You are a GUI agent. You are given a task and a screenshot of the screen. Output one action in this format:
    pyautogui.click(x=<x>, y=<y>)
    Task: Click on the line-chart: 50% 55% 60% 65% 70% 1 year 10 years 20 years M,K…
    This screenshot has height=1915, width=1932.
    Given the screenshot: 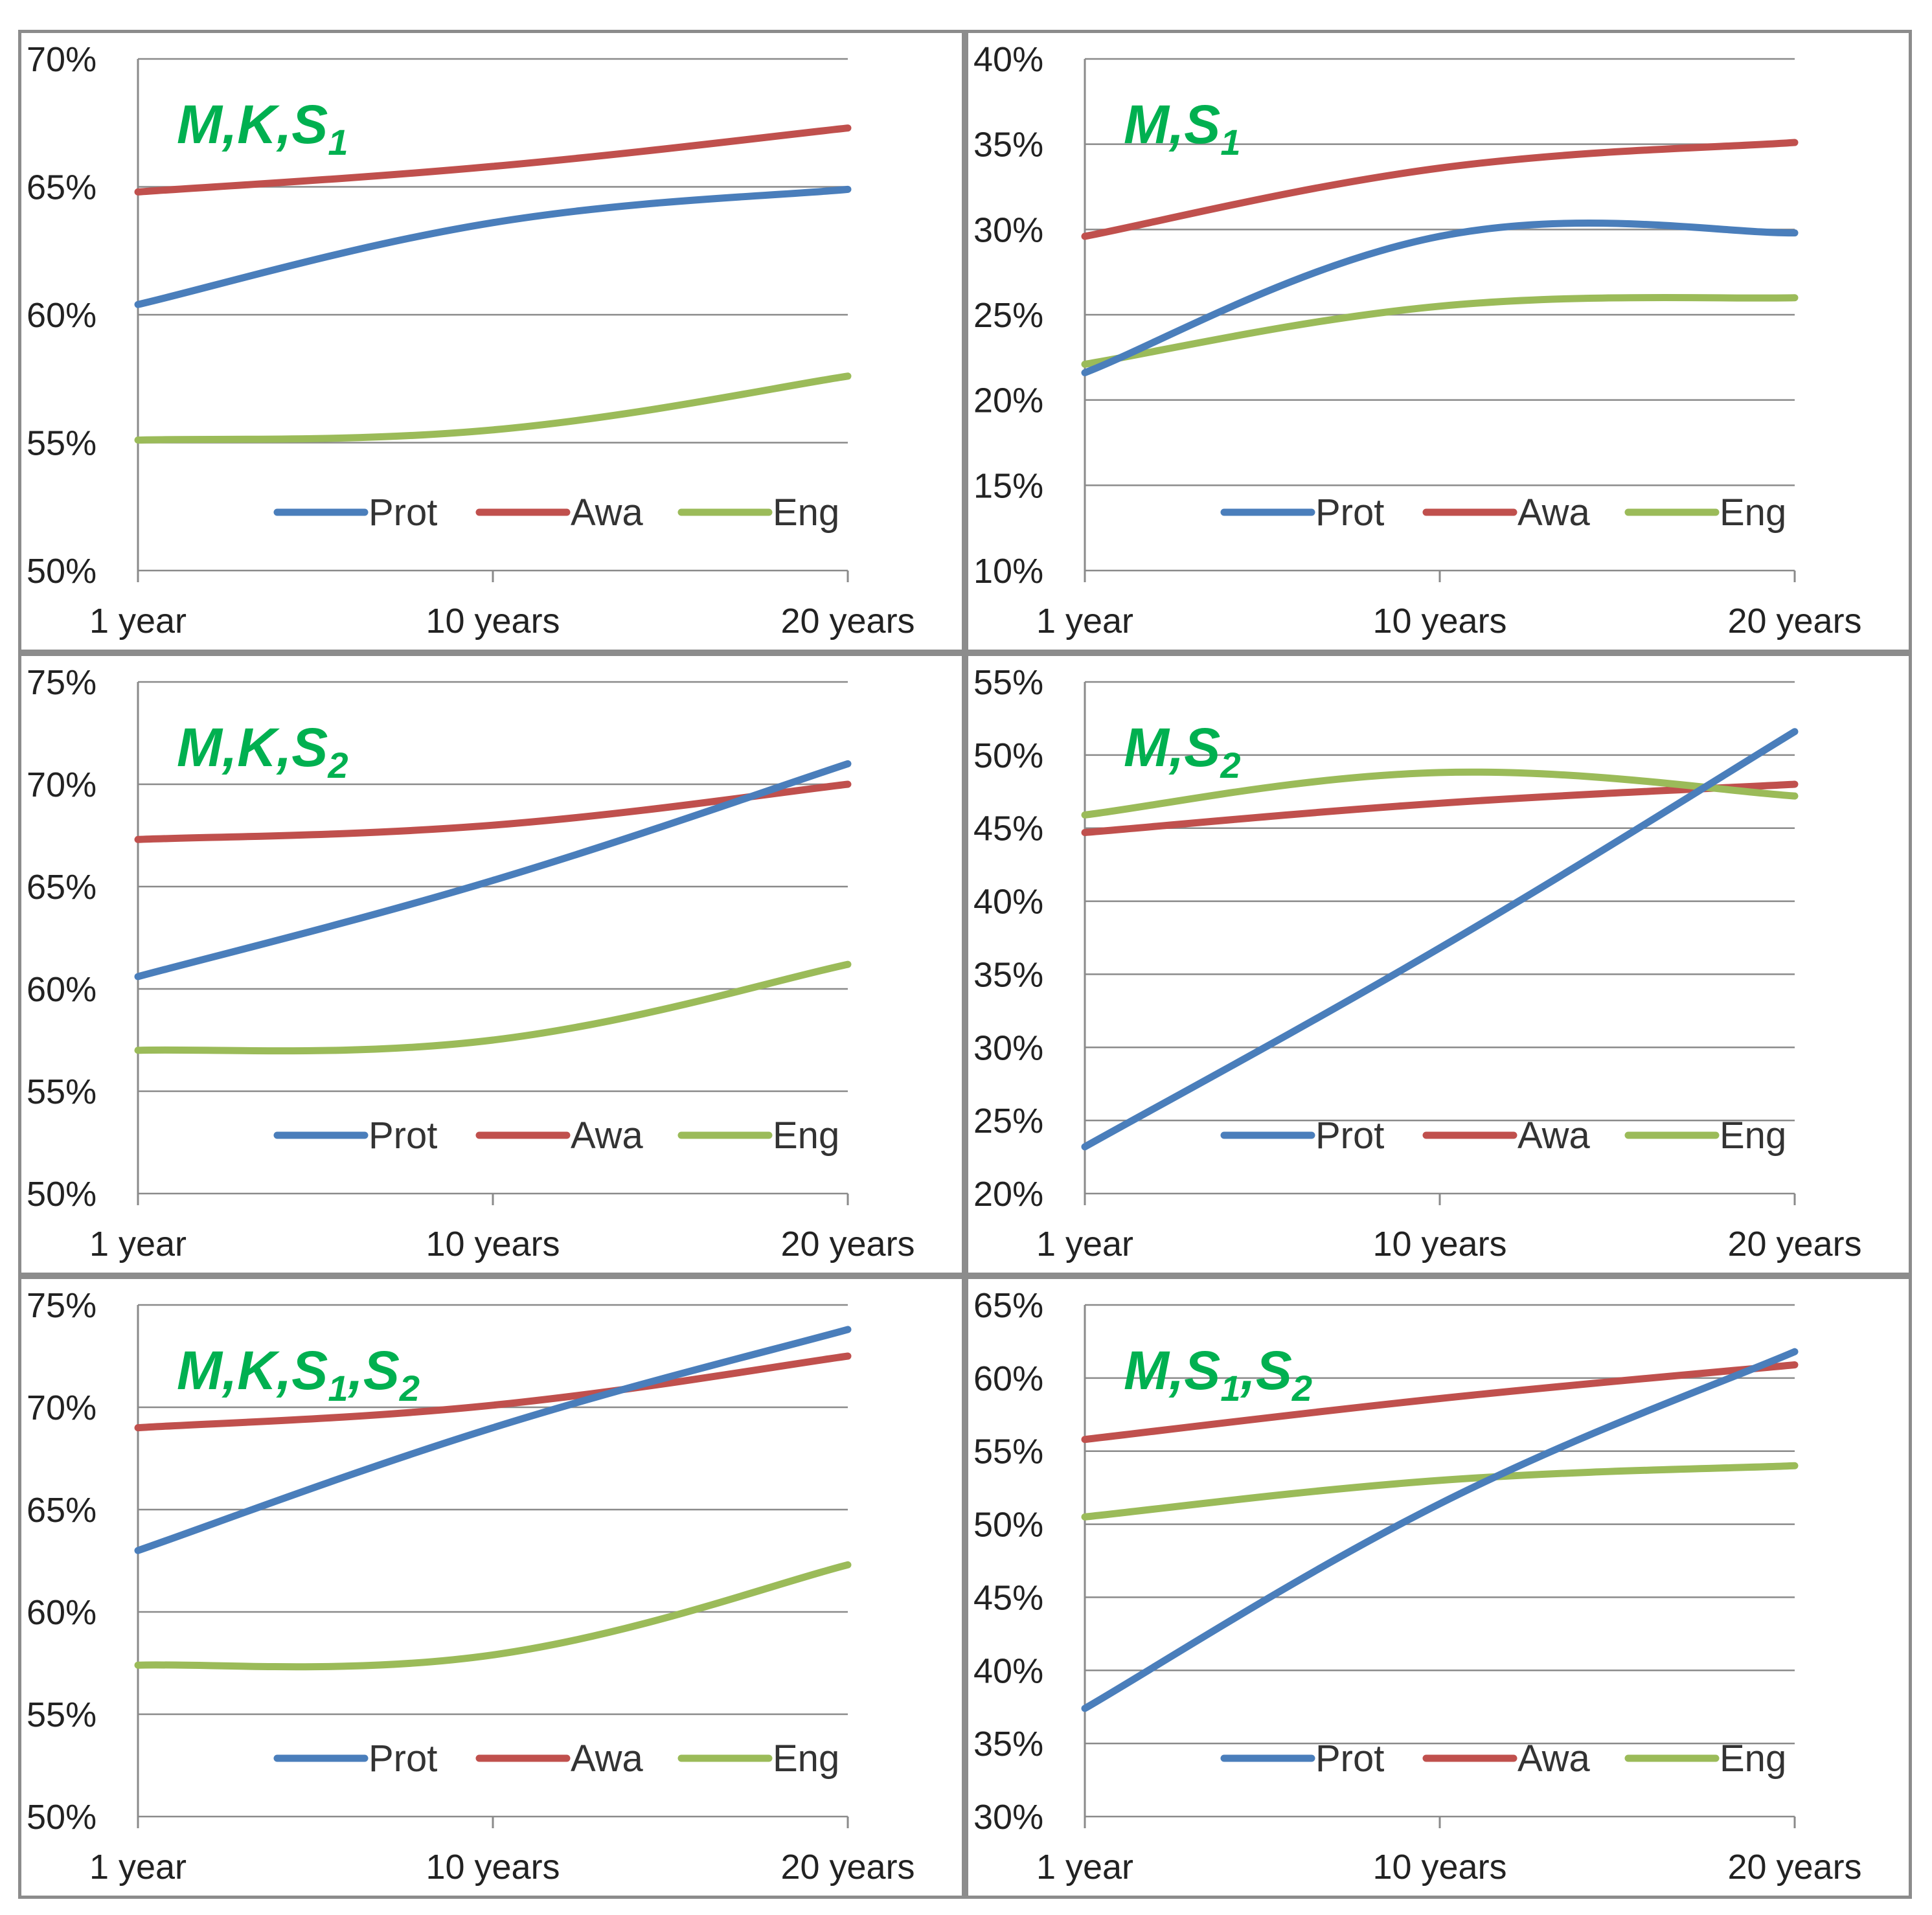 What is the action you would take?
    pyautogui.click(x=471, y=340)
    